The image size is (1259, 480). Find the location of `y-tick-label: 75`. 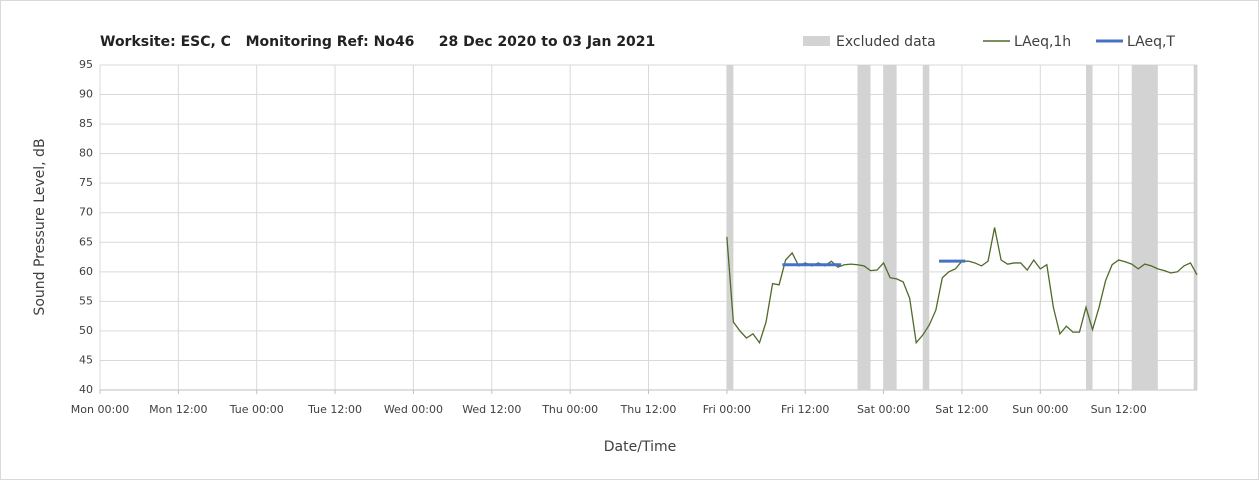

y-tick-label: 75 is located at coordinates (86, 182).